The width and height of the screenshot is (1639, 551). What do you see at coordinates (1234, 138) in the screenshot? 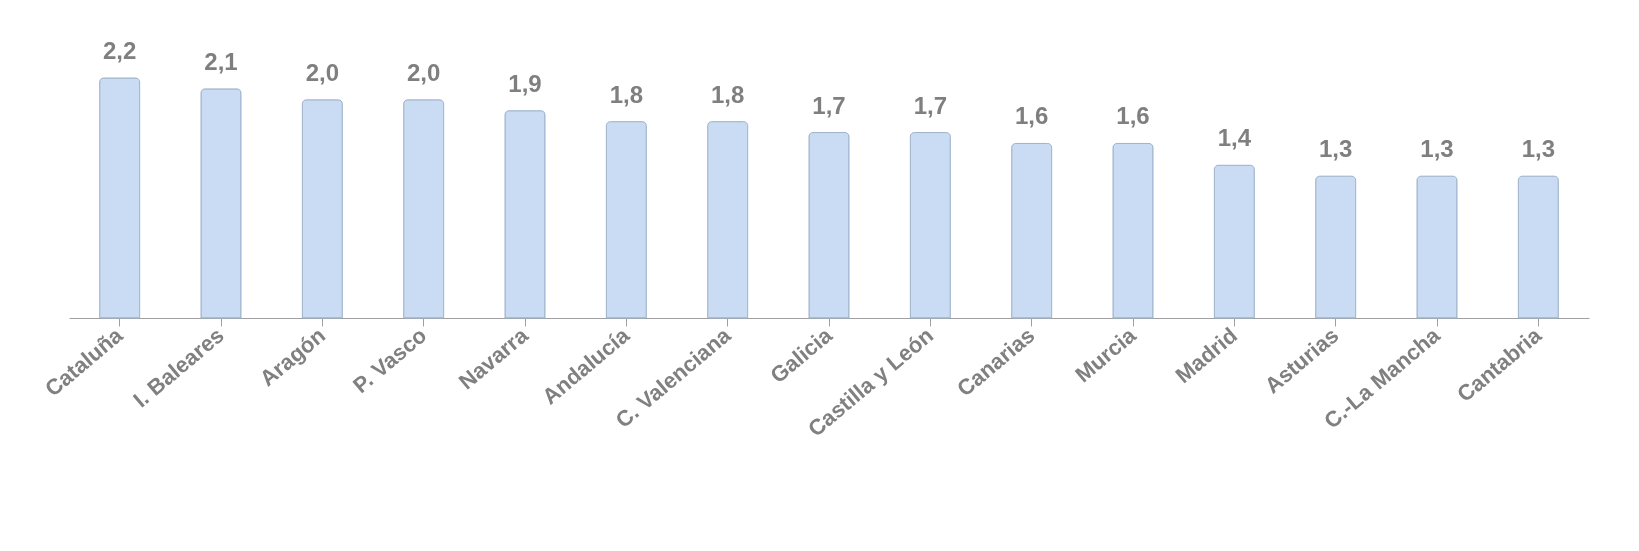
I see `data-label: 1,4` at bounding box center [1234, 138].